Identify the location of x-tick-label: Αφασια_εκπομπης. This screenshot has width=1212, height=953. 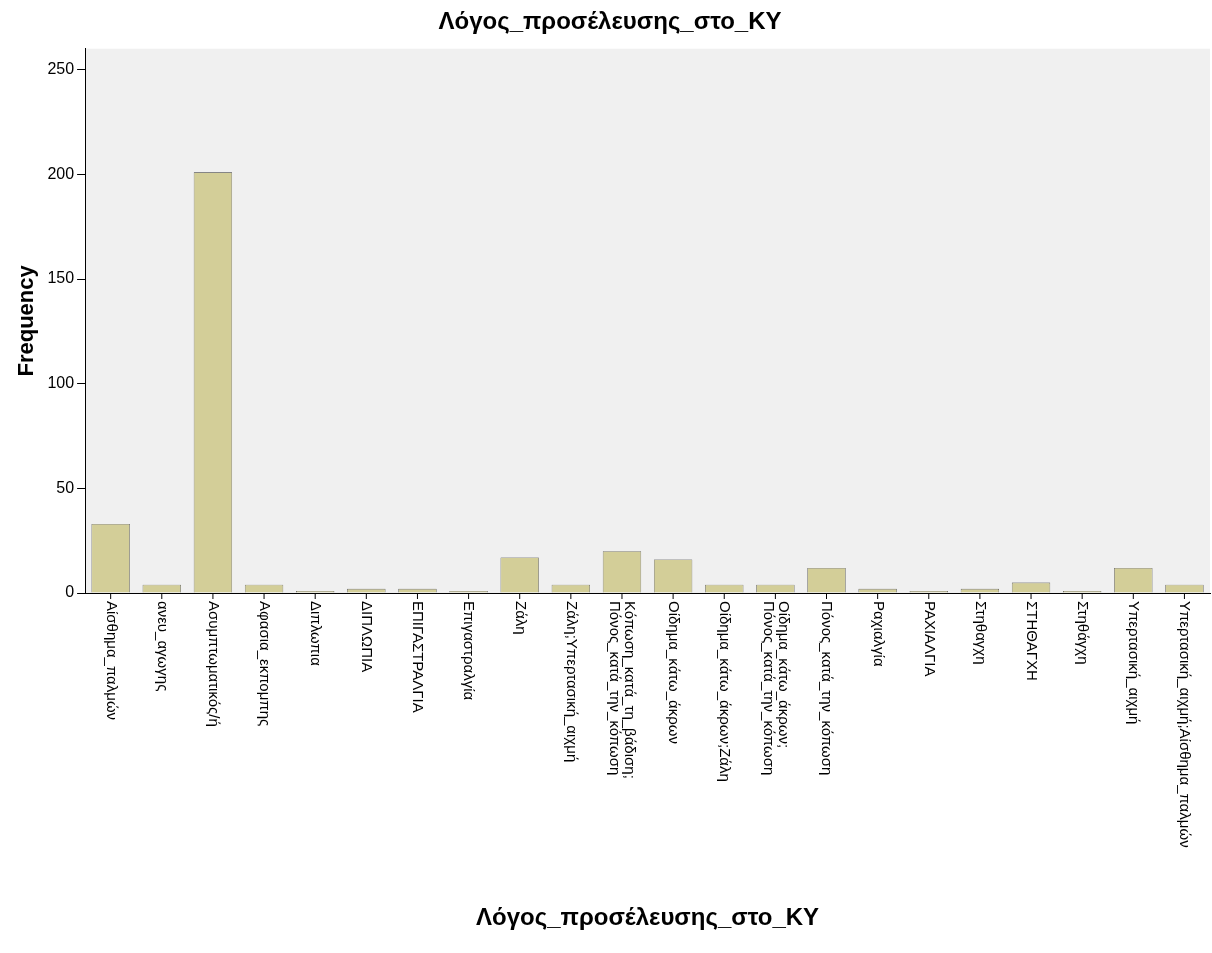
(265, 664).